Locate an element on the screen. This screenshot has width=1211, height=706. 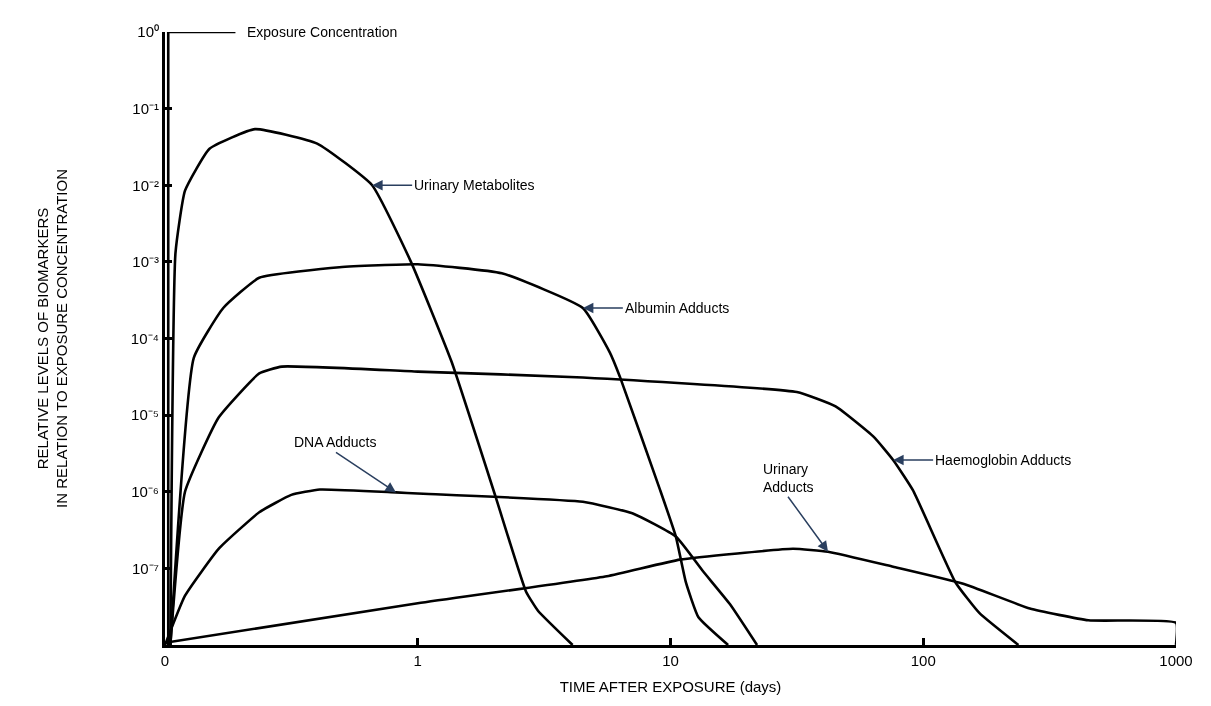
x-tick-label: 100 is located at coordinates (923, 660).